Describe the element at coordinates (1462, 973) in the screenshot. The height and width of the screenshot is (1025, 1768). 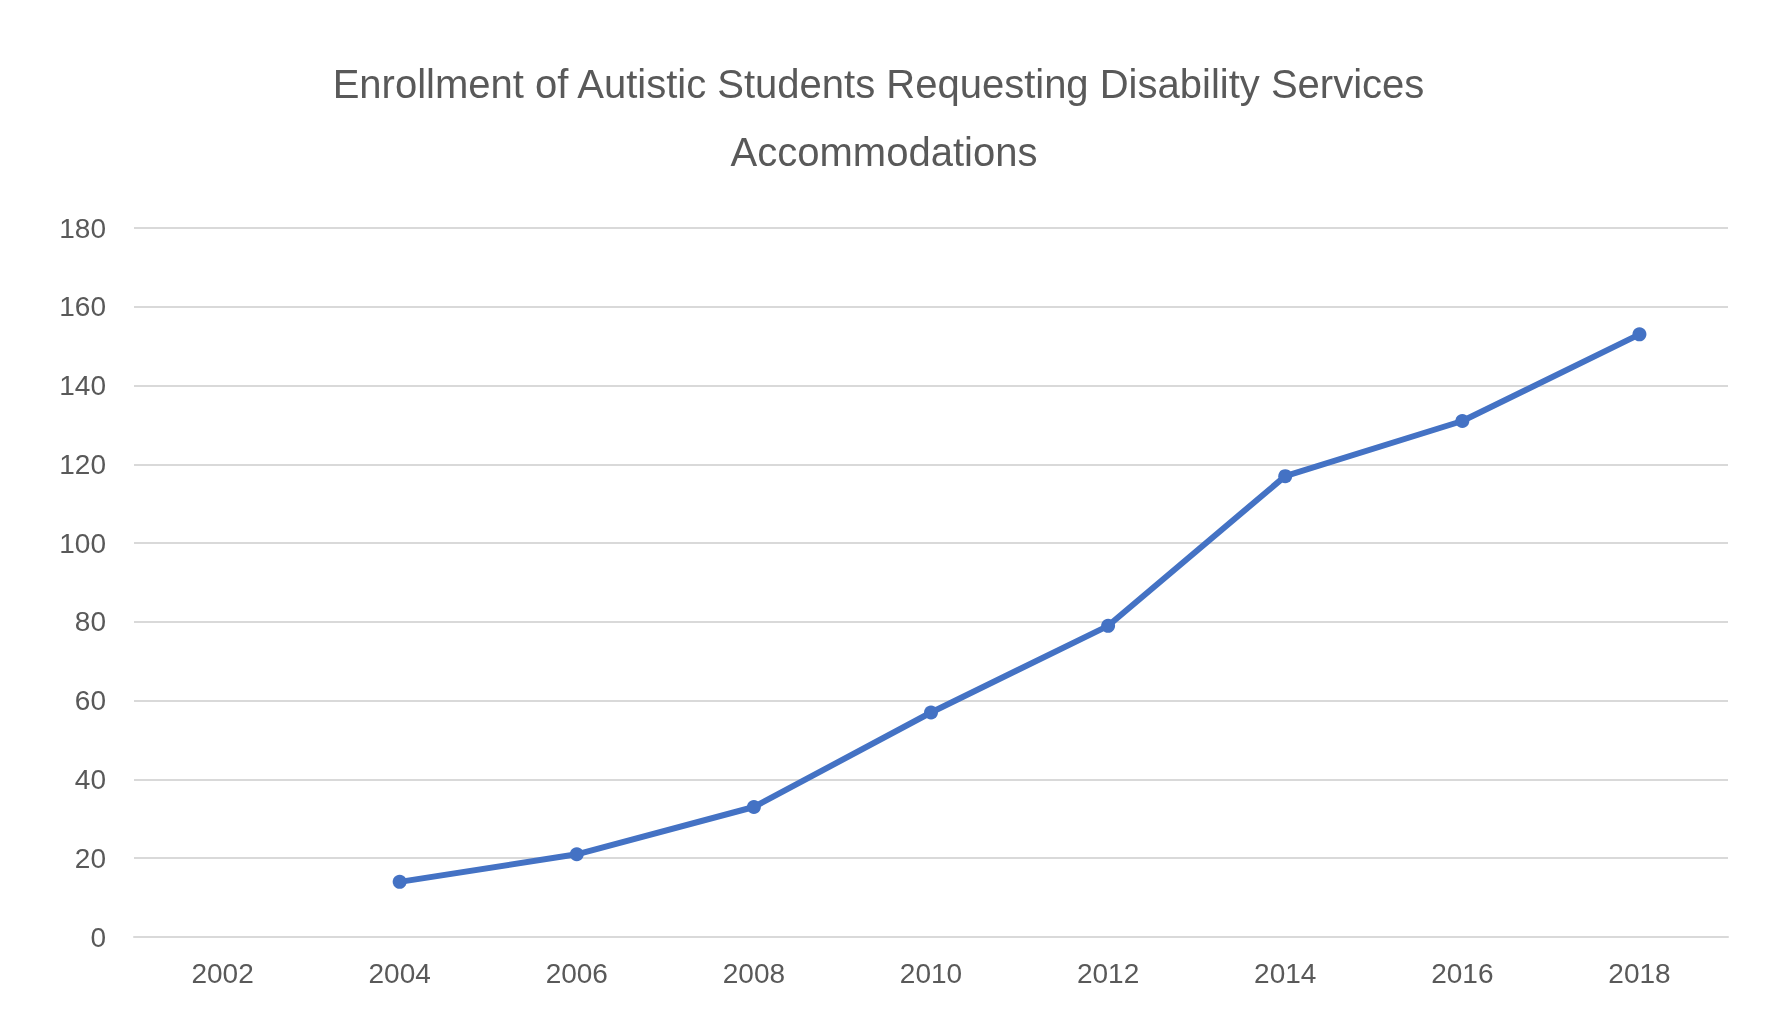
I see `x-tick-label: 2016` at that location.